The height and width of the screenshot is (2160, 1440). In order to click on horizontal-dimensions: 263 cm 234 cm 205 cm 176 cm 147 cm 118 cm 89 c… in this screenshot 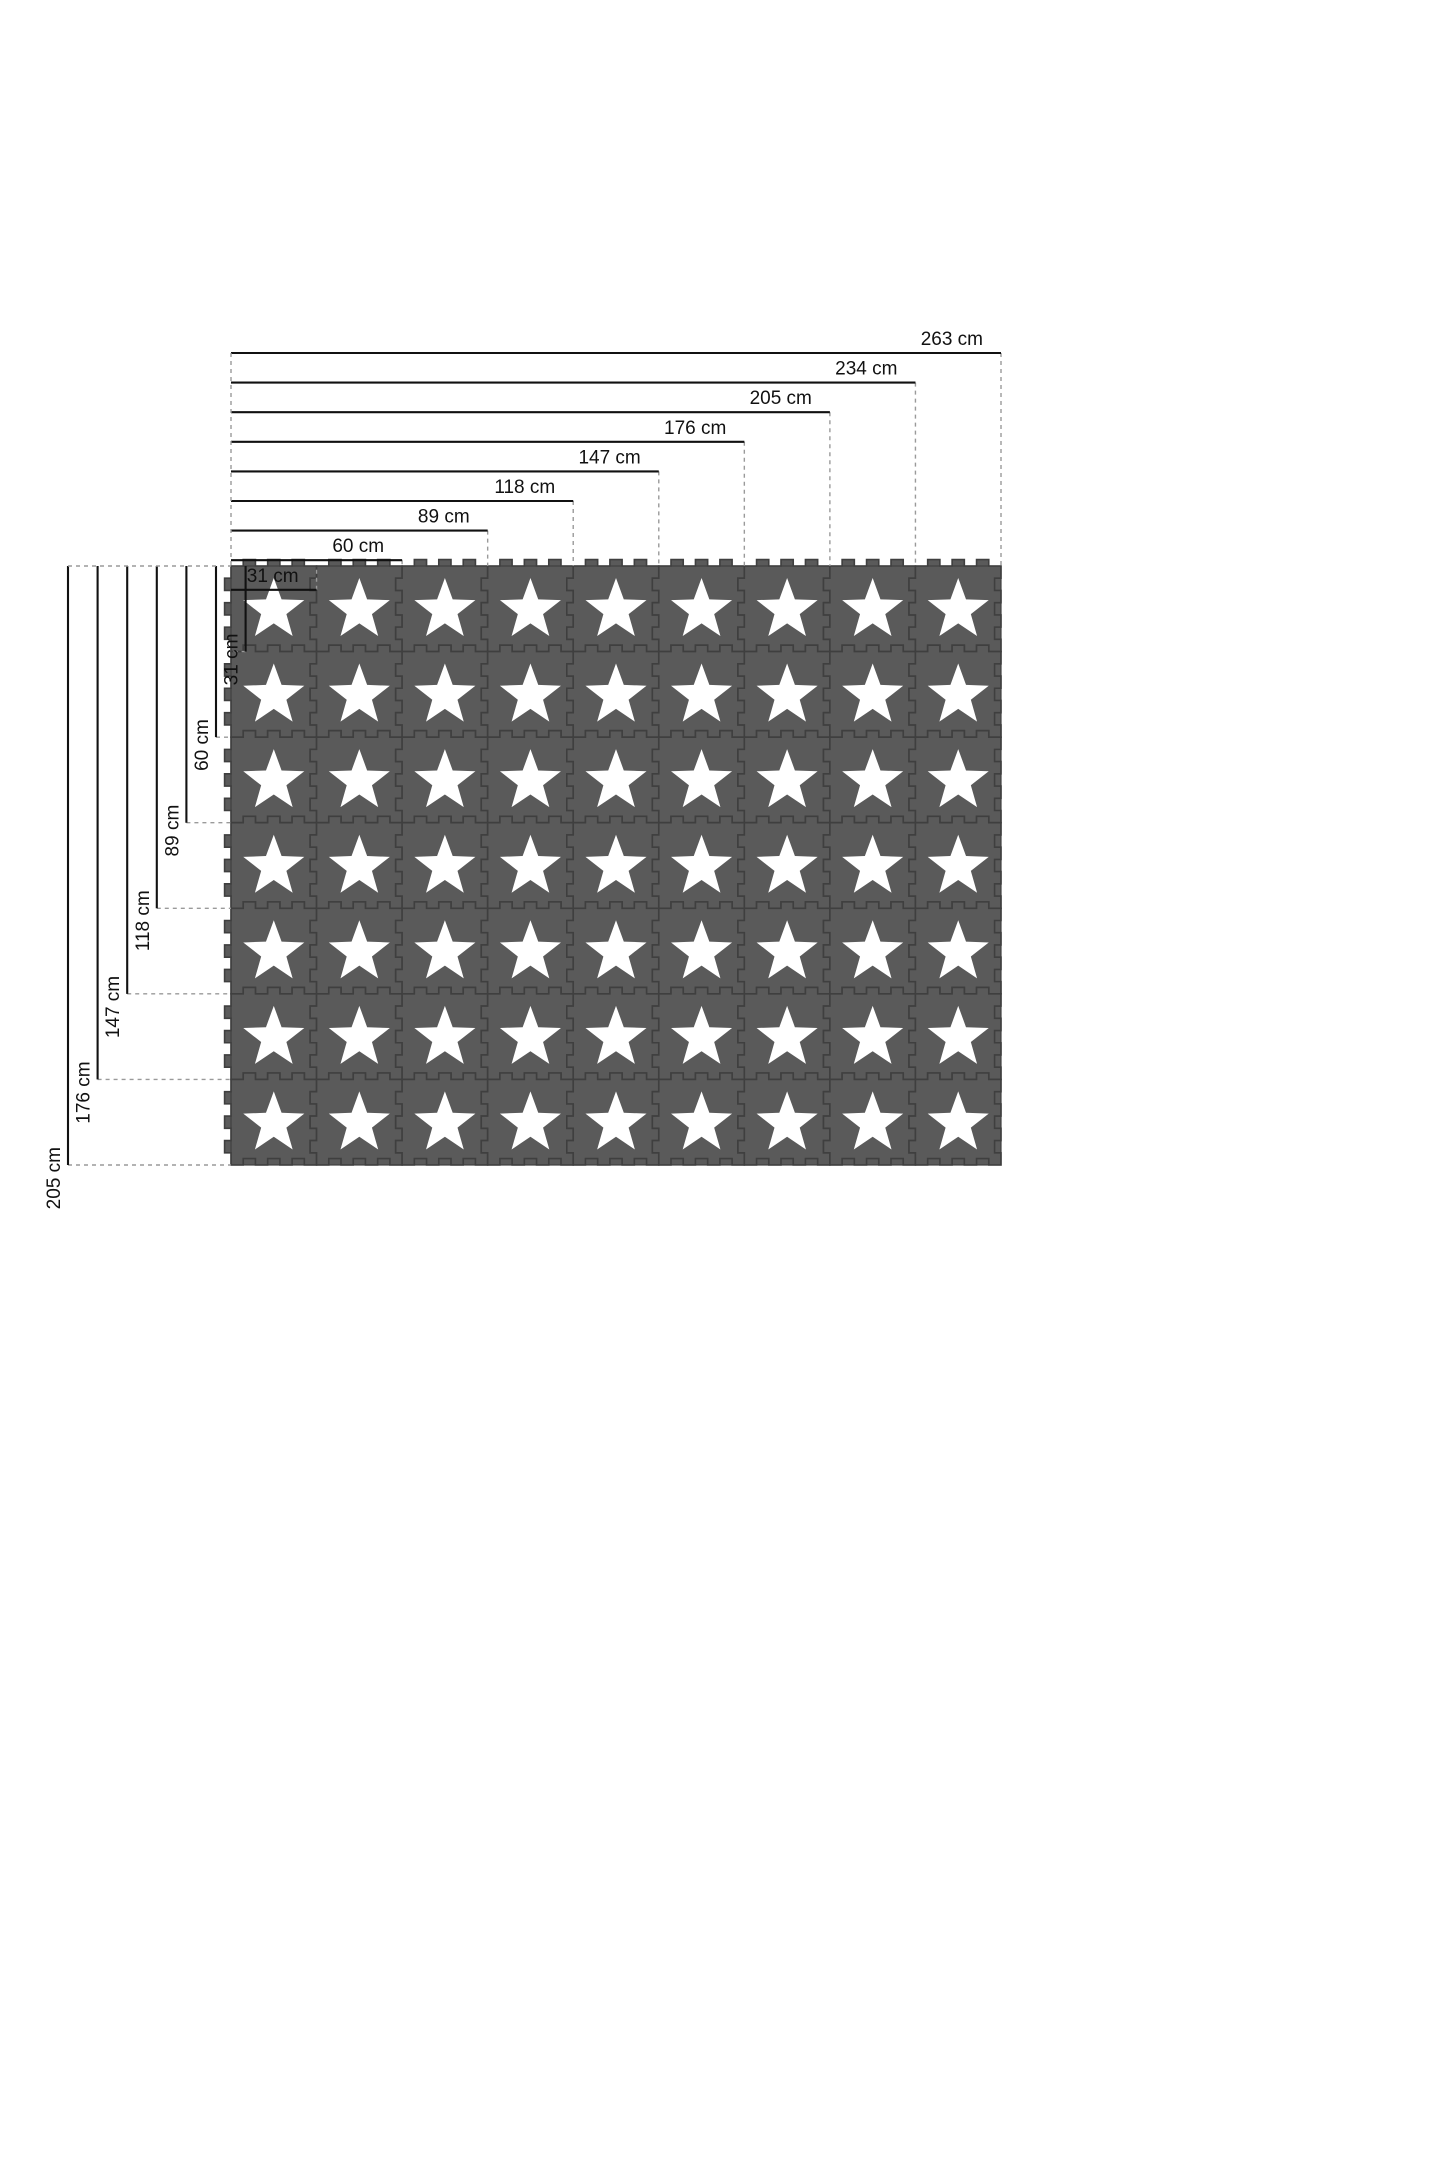, I will do `click(616, 460)`.